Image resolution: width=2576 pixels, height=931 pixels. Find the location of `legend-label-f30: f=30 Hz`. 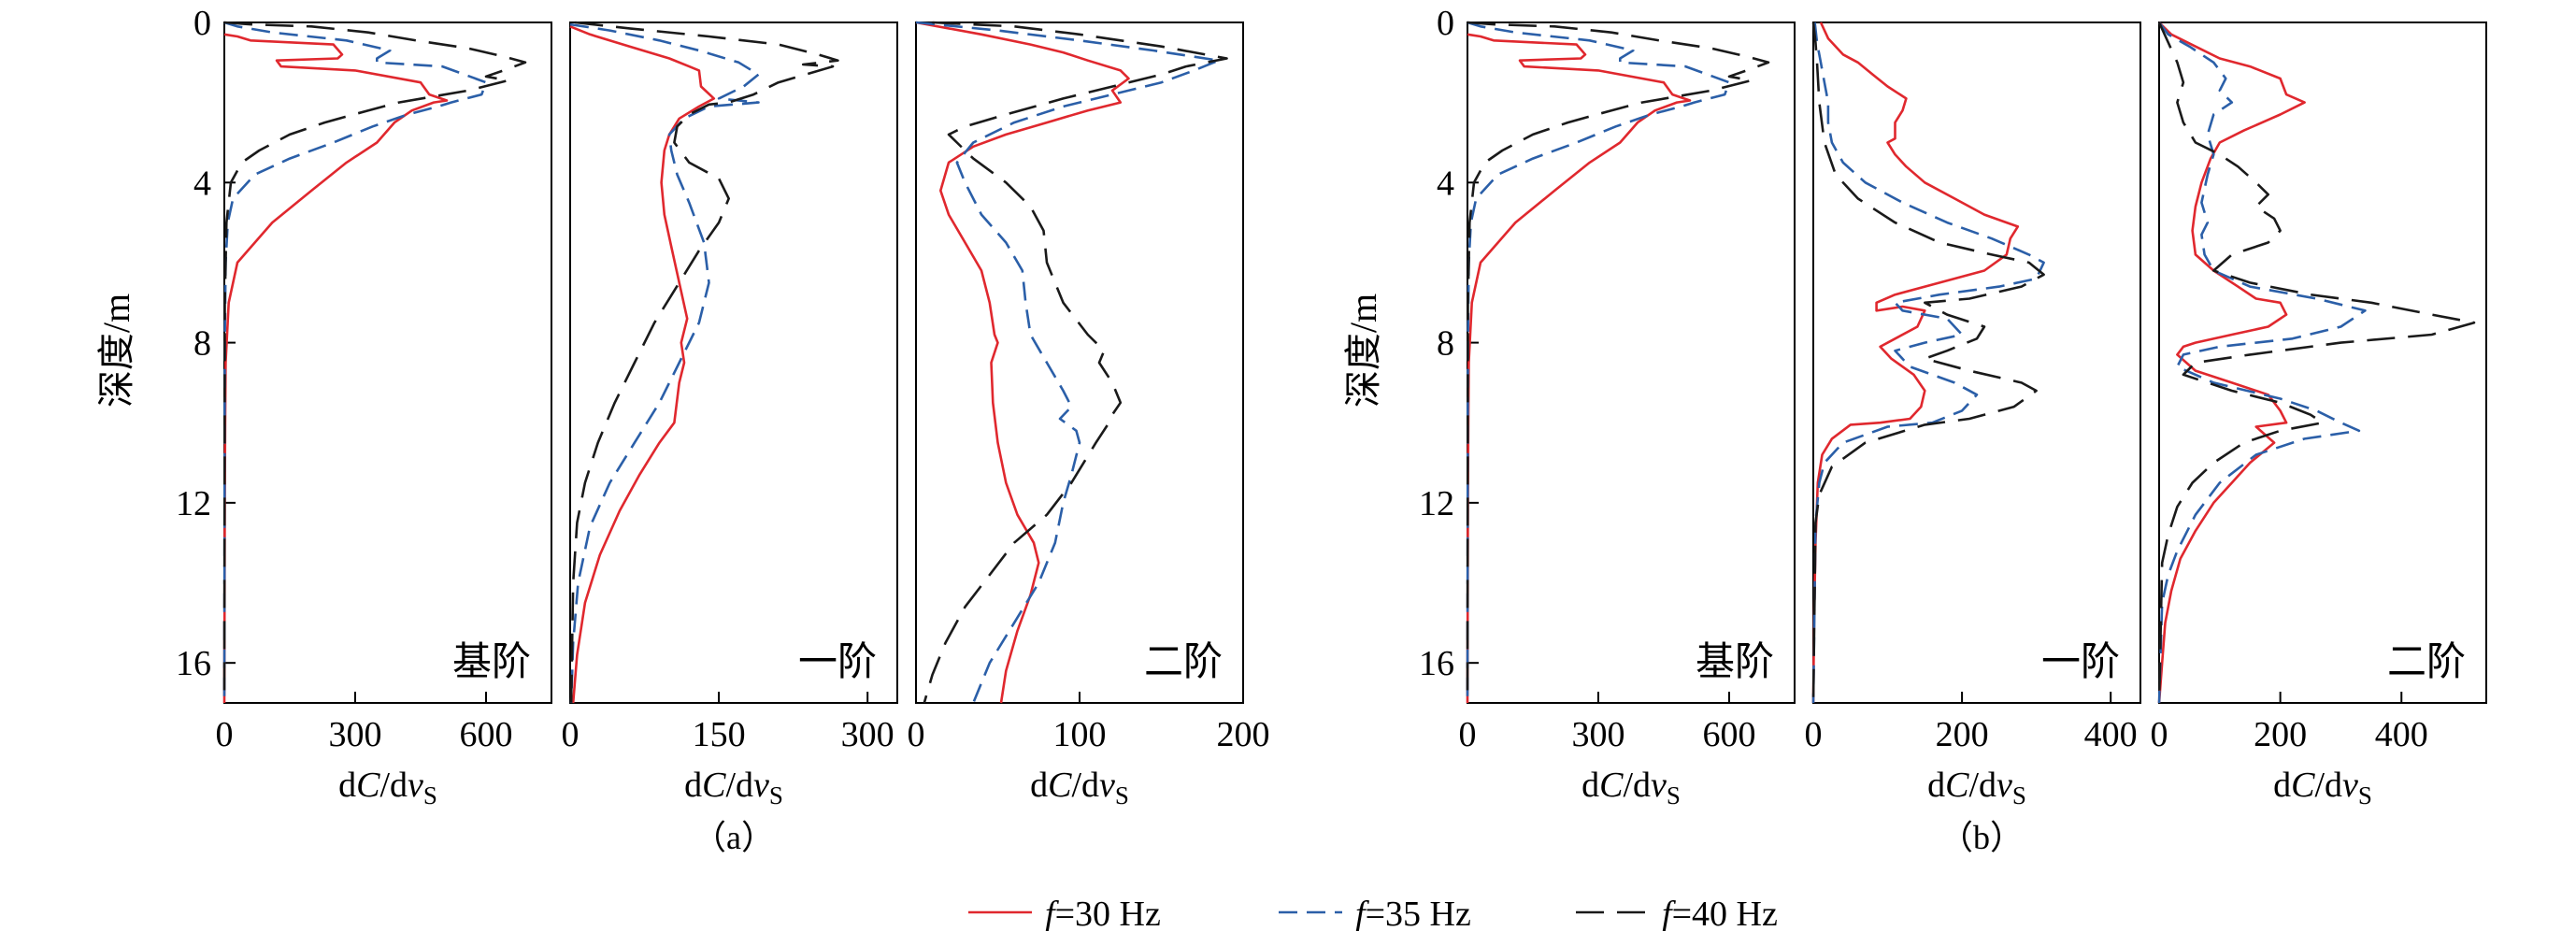

legend-label-f30: f=30 Hz is located at coordinates (1103, 913).